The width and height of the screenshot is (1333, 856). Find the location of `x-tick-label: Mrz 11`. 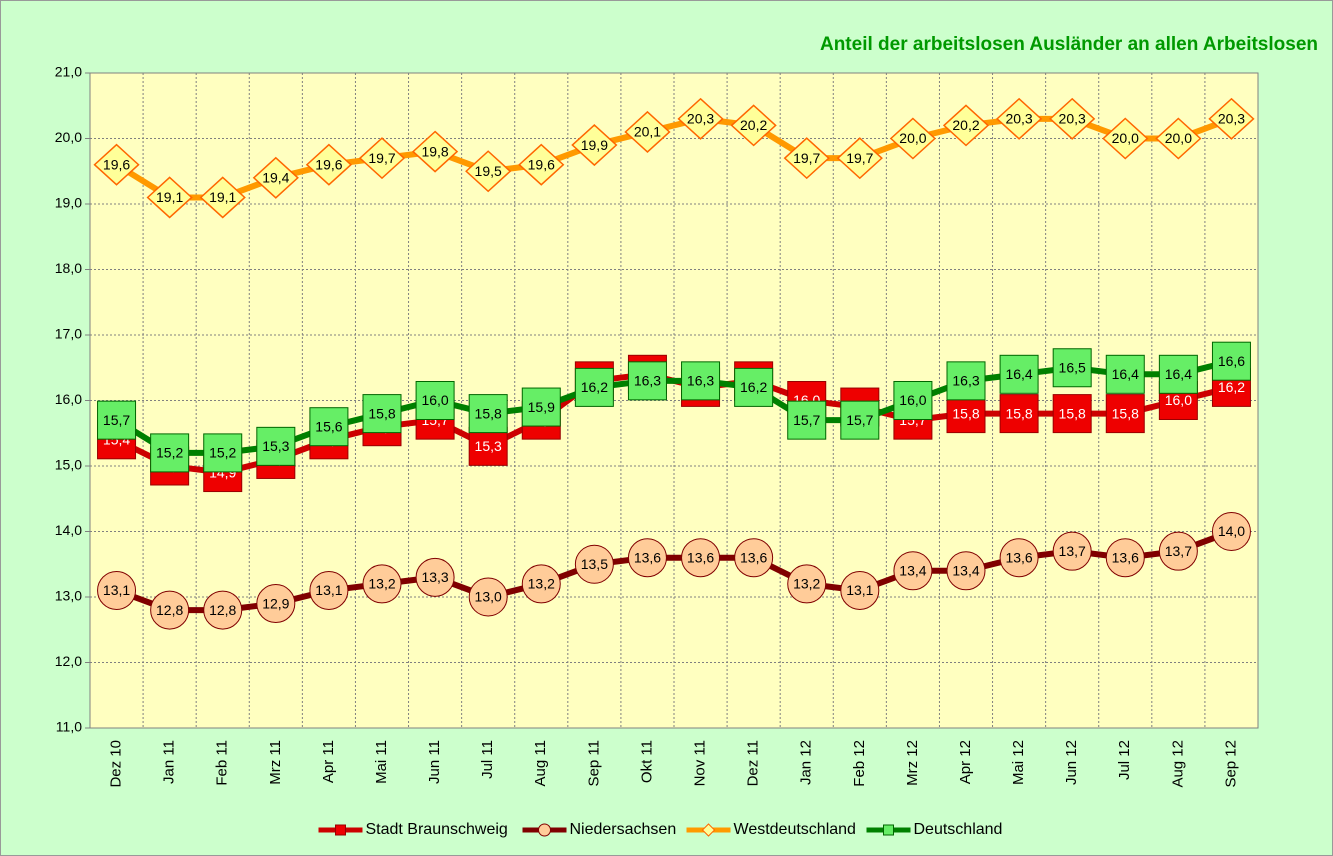

x-tick-label: Mrz 11 is located at coordinates (275, 762).